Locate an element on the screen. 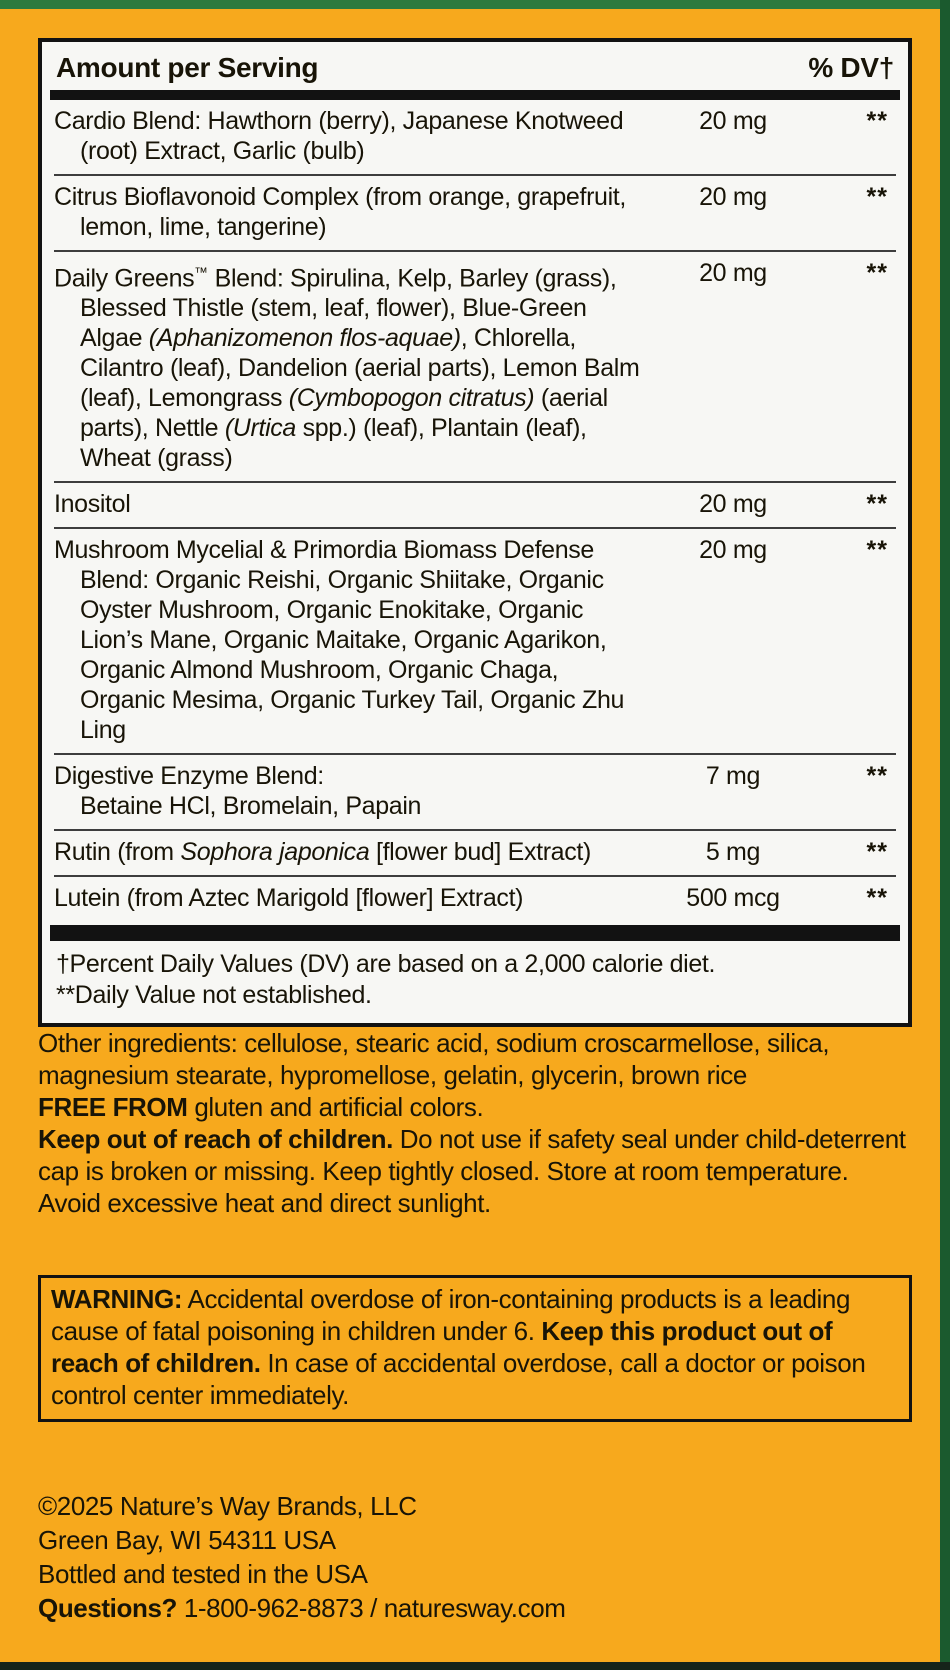 The image size is (950, 1670). text-segment: Rutin (from is located at coordinates (117, 852).